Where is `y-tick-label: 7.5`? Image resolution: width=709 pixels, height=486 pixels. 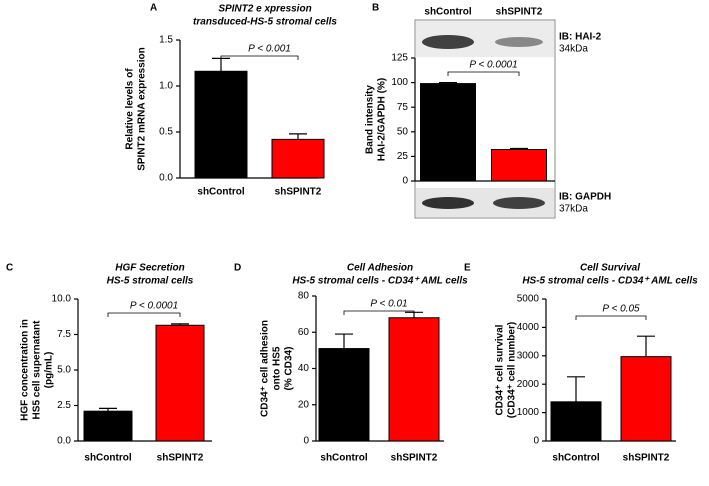 y-tick-label: 7.5 is located at coordinates (64, 334).